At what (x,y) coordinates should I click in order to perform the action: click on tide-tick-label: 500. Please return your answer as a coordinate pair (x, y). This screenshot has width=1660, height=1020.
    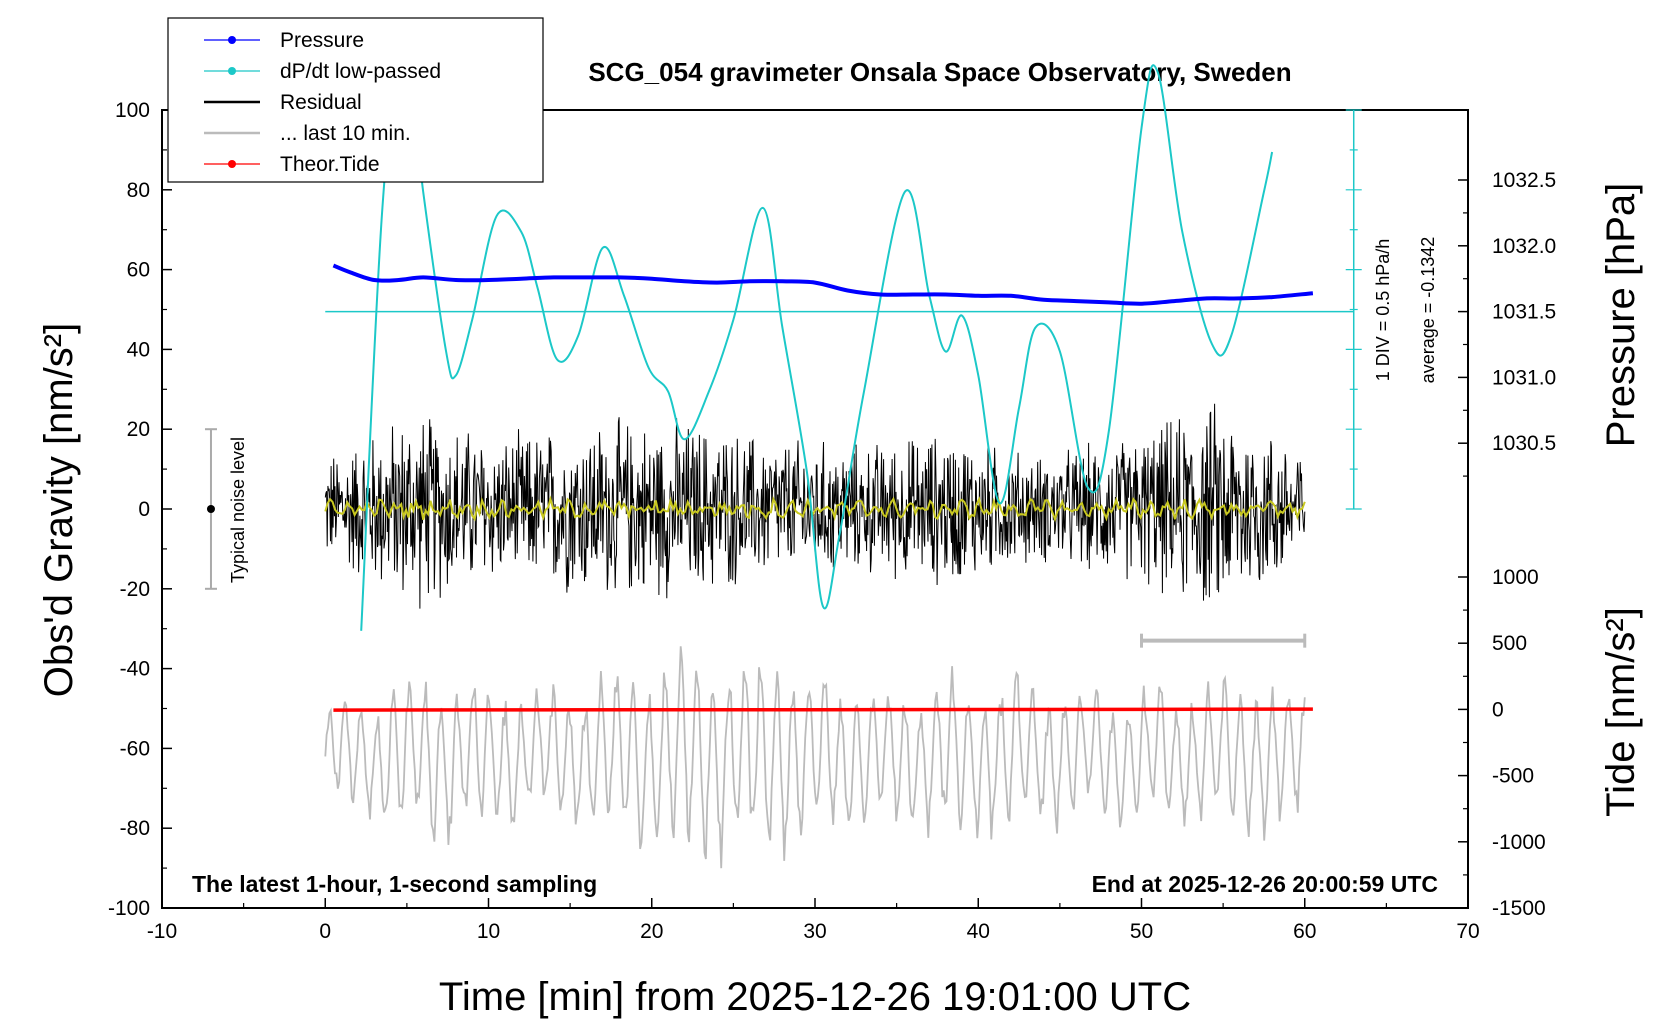
    Looking at the image, I should click on (1509, 643).